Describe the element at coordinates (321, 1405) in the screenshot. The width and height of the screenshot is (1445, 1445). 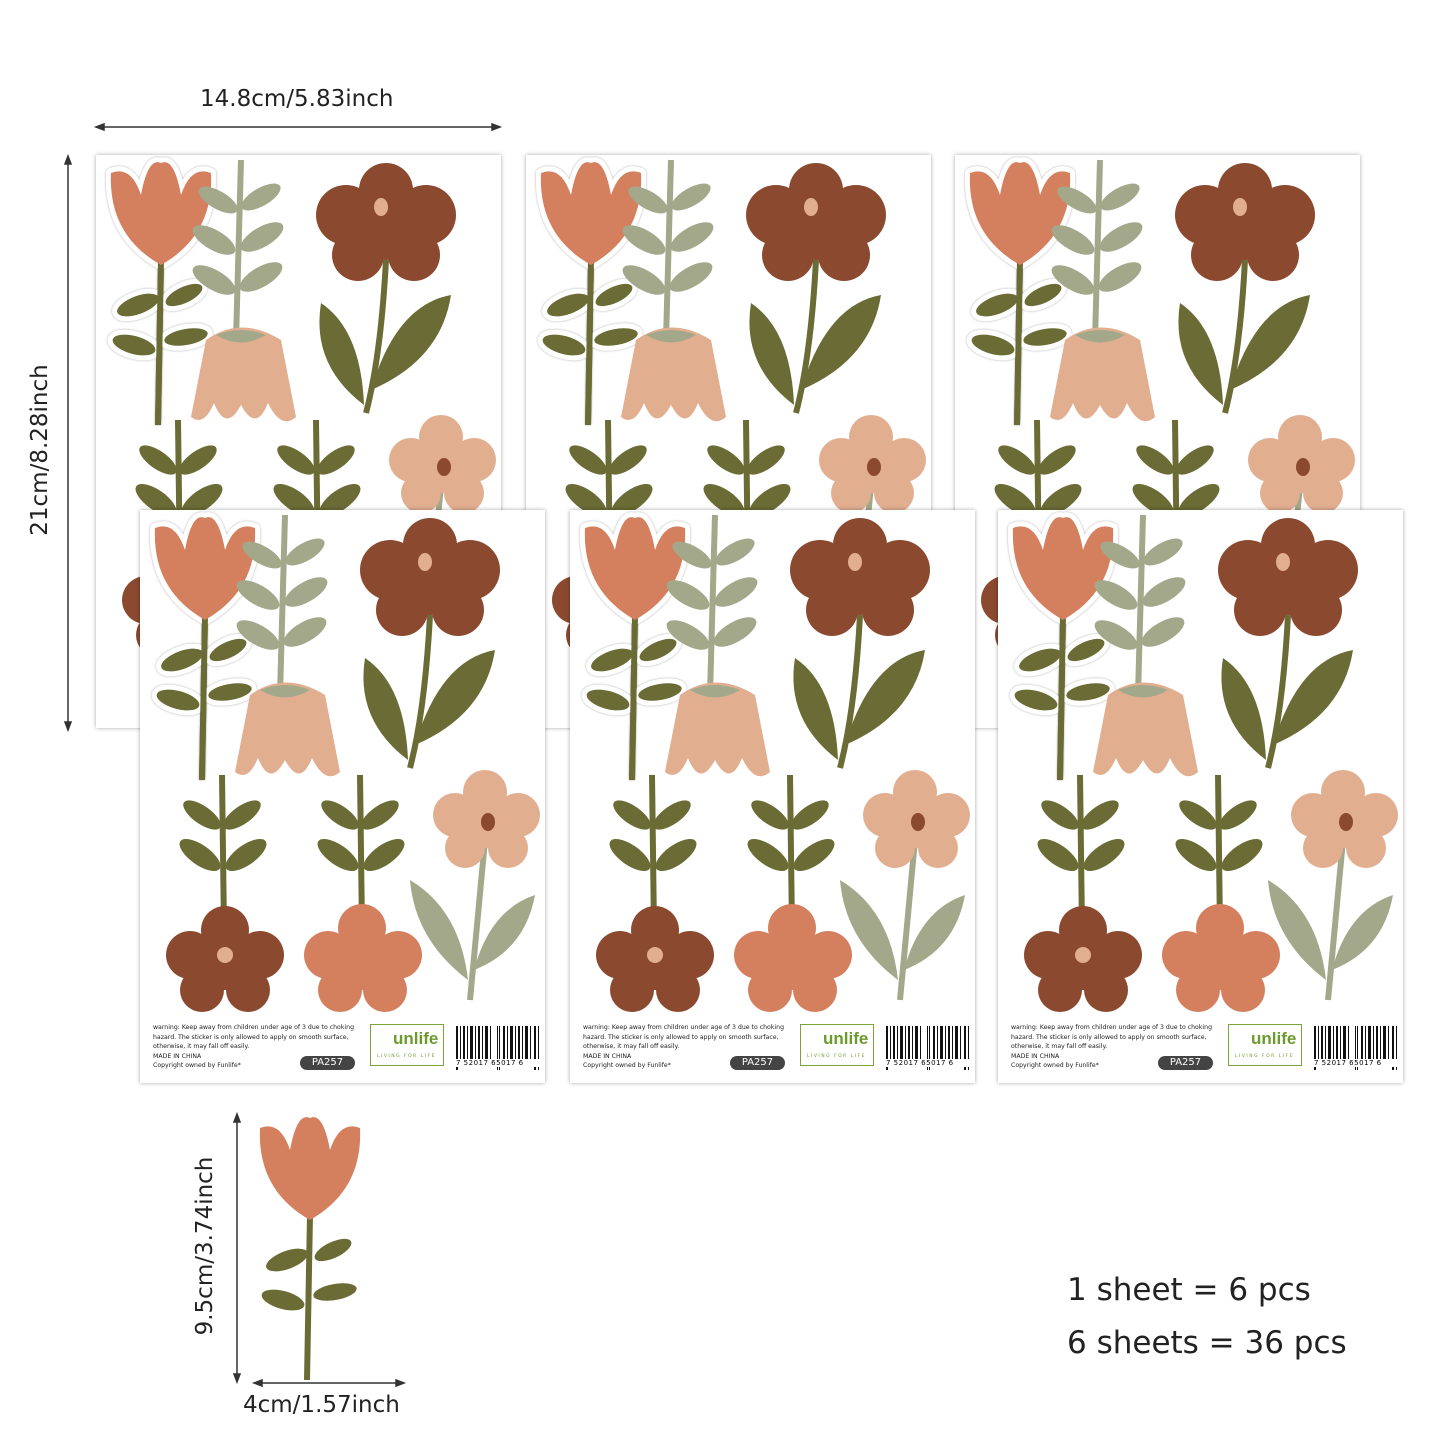
I see `sticker-width-label: 4cm/1.57inch` at that location.